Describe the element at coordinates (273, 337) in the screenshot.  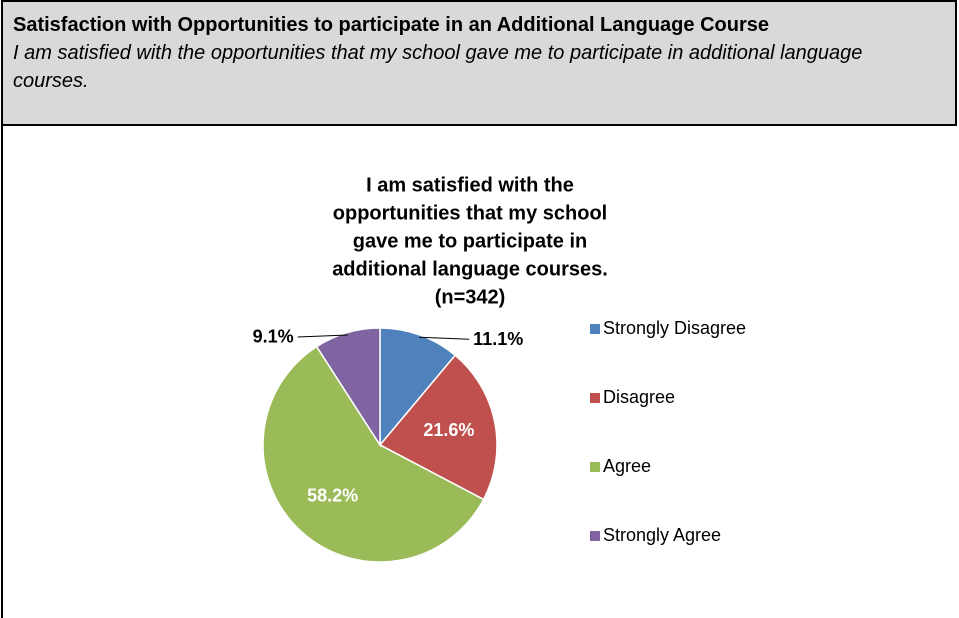
I see `data-label: 9.1%` at that location.